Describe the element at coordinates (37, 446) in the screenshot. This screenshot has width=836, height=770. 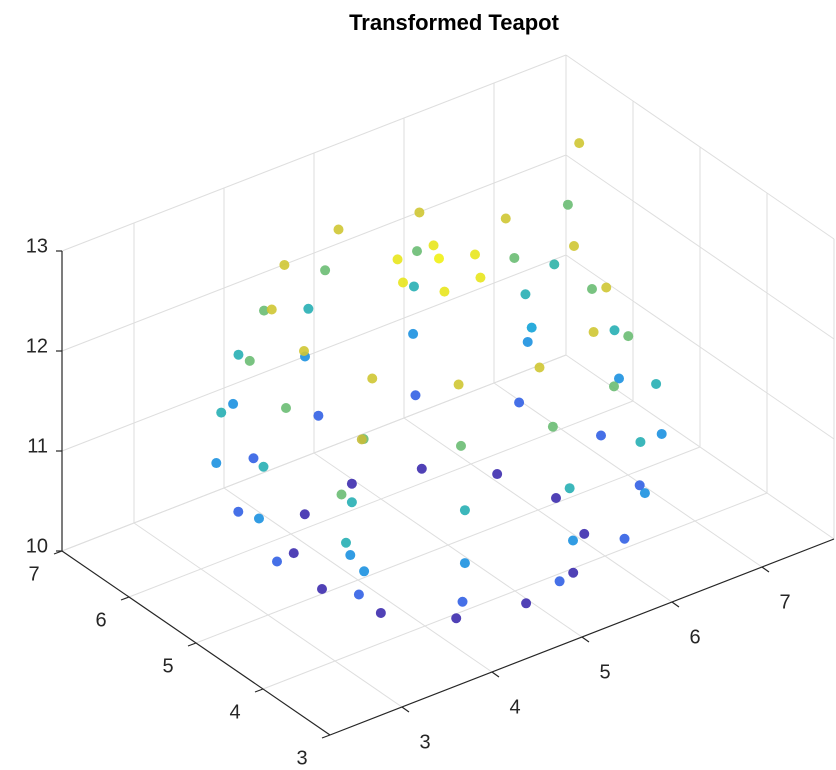
I see `z-tick-label: 11` at that location.